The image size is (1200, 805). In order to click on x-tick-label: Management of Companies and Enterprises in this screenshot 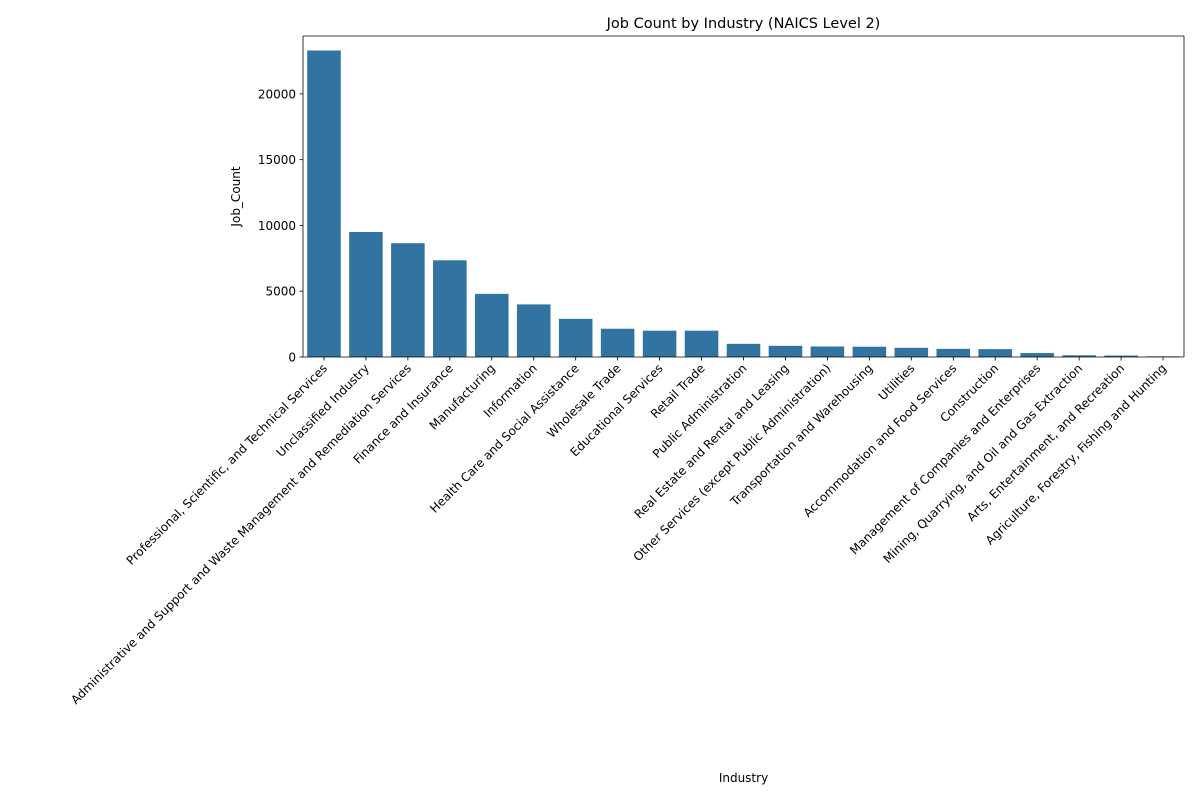, I will do `click(945, 459)`.